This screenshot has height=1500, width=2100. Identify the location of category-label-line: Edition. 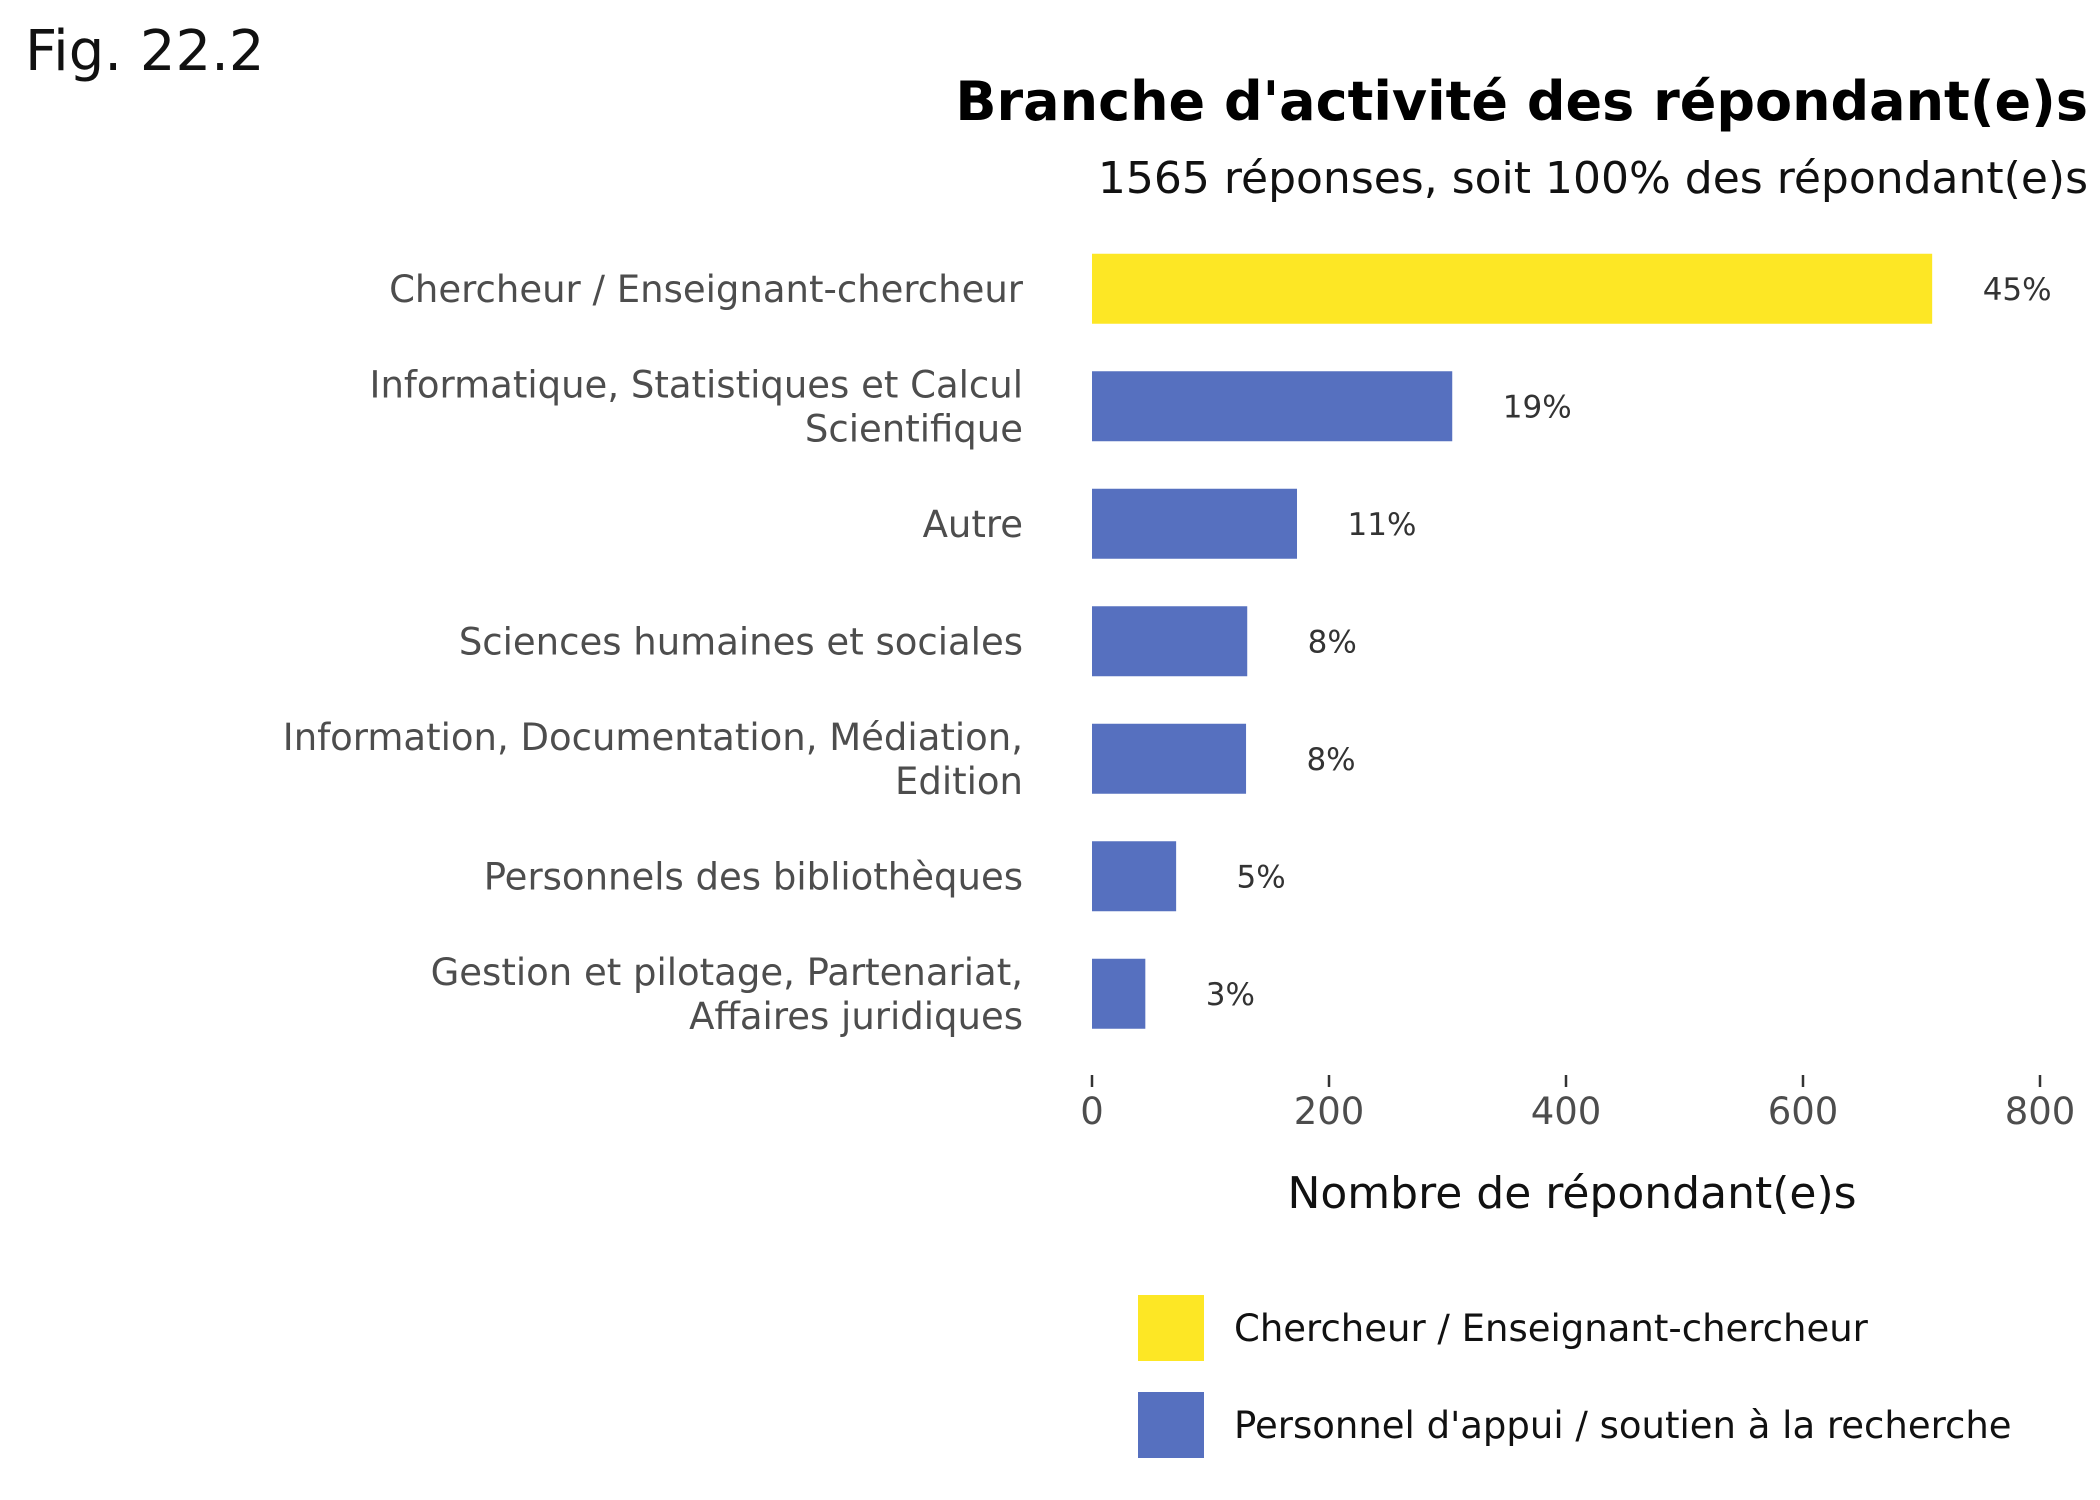
(959, 781).